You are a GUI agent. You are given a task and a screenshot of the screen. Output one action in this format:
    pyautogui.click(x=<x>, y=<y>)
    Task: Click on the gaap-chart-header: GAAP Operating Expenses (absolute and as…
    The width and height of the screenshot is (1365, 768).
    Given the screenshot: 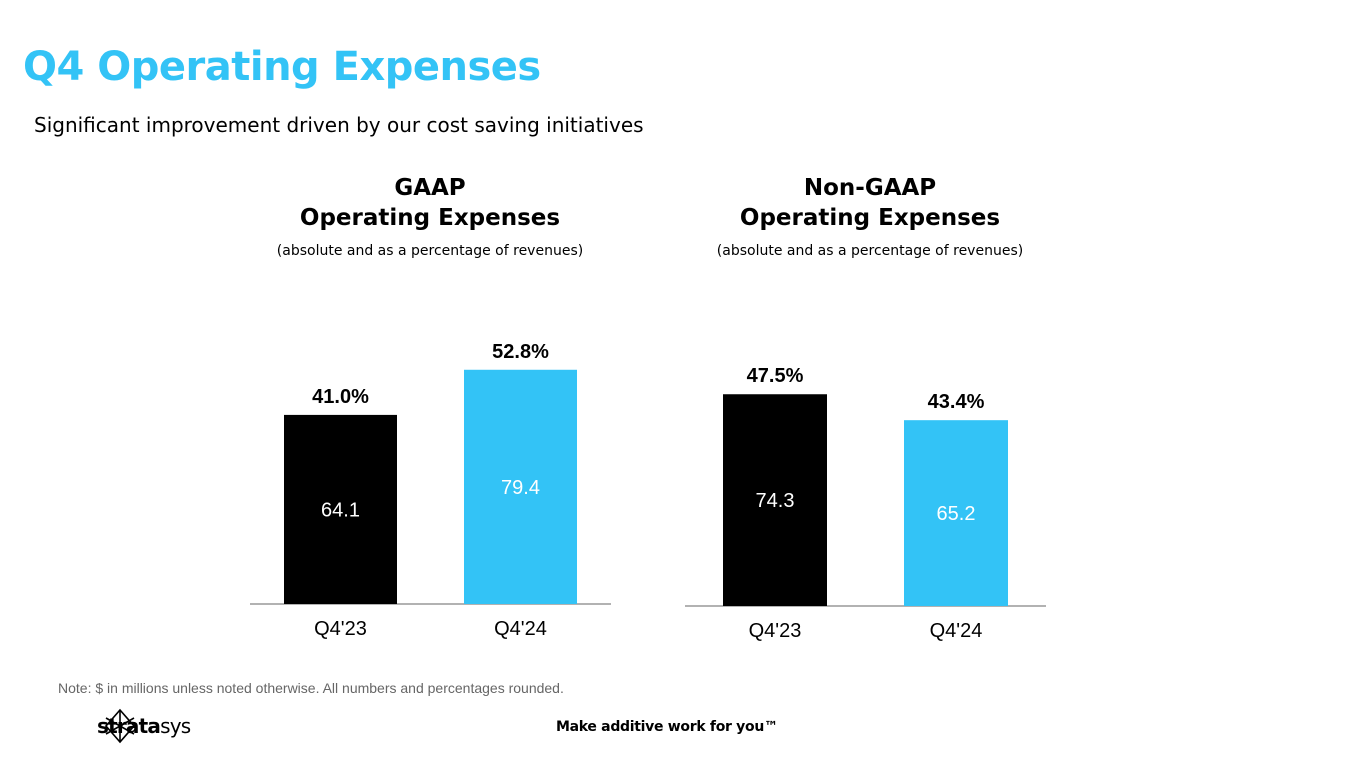 What is the action you would take?
    pyautogui.click(x=430, y=216)
    